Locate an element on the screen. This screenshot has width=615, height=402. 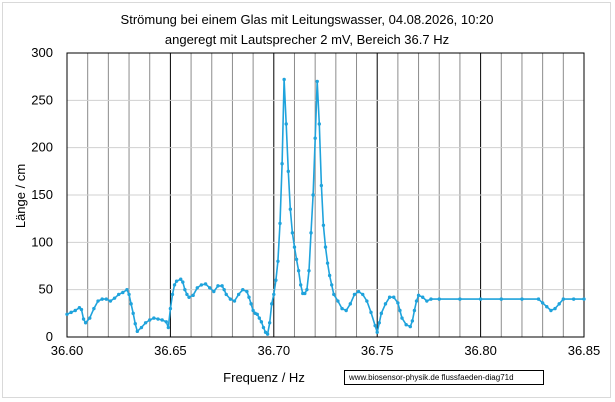
y-tick-label: 100 is located at coordinates (42, 241).